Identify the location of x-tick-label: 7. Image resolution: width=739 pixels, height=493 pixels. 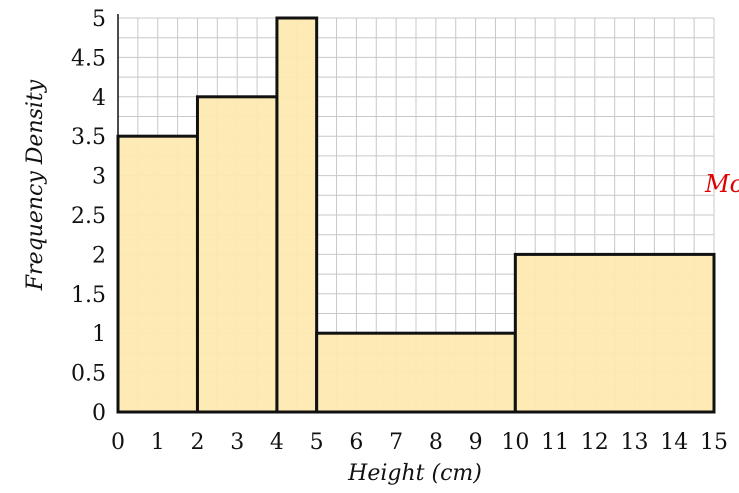
(396, 442).